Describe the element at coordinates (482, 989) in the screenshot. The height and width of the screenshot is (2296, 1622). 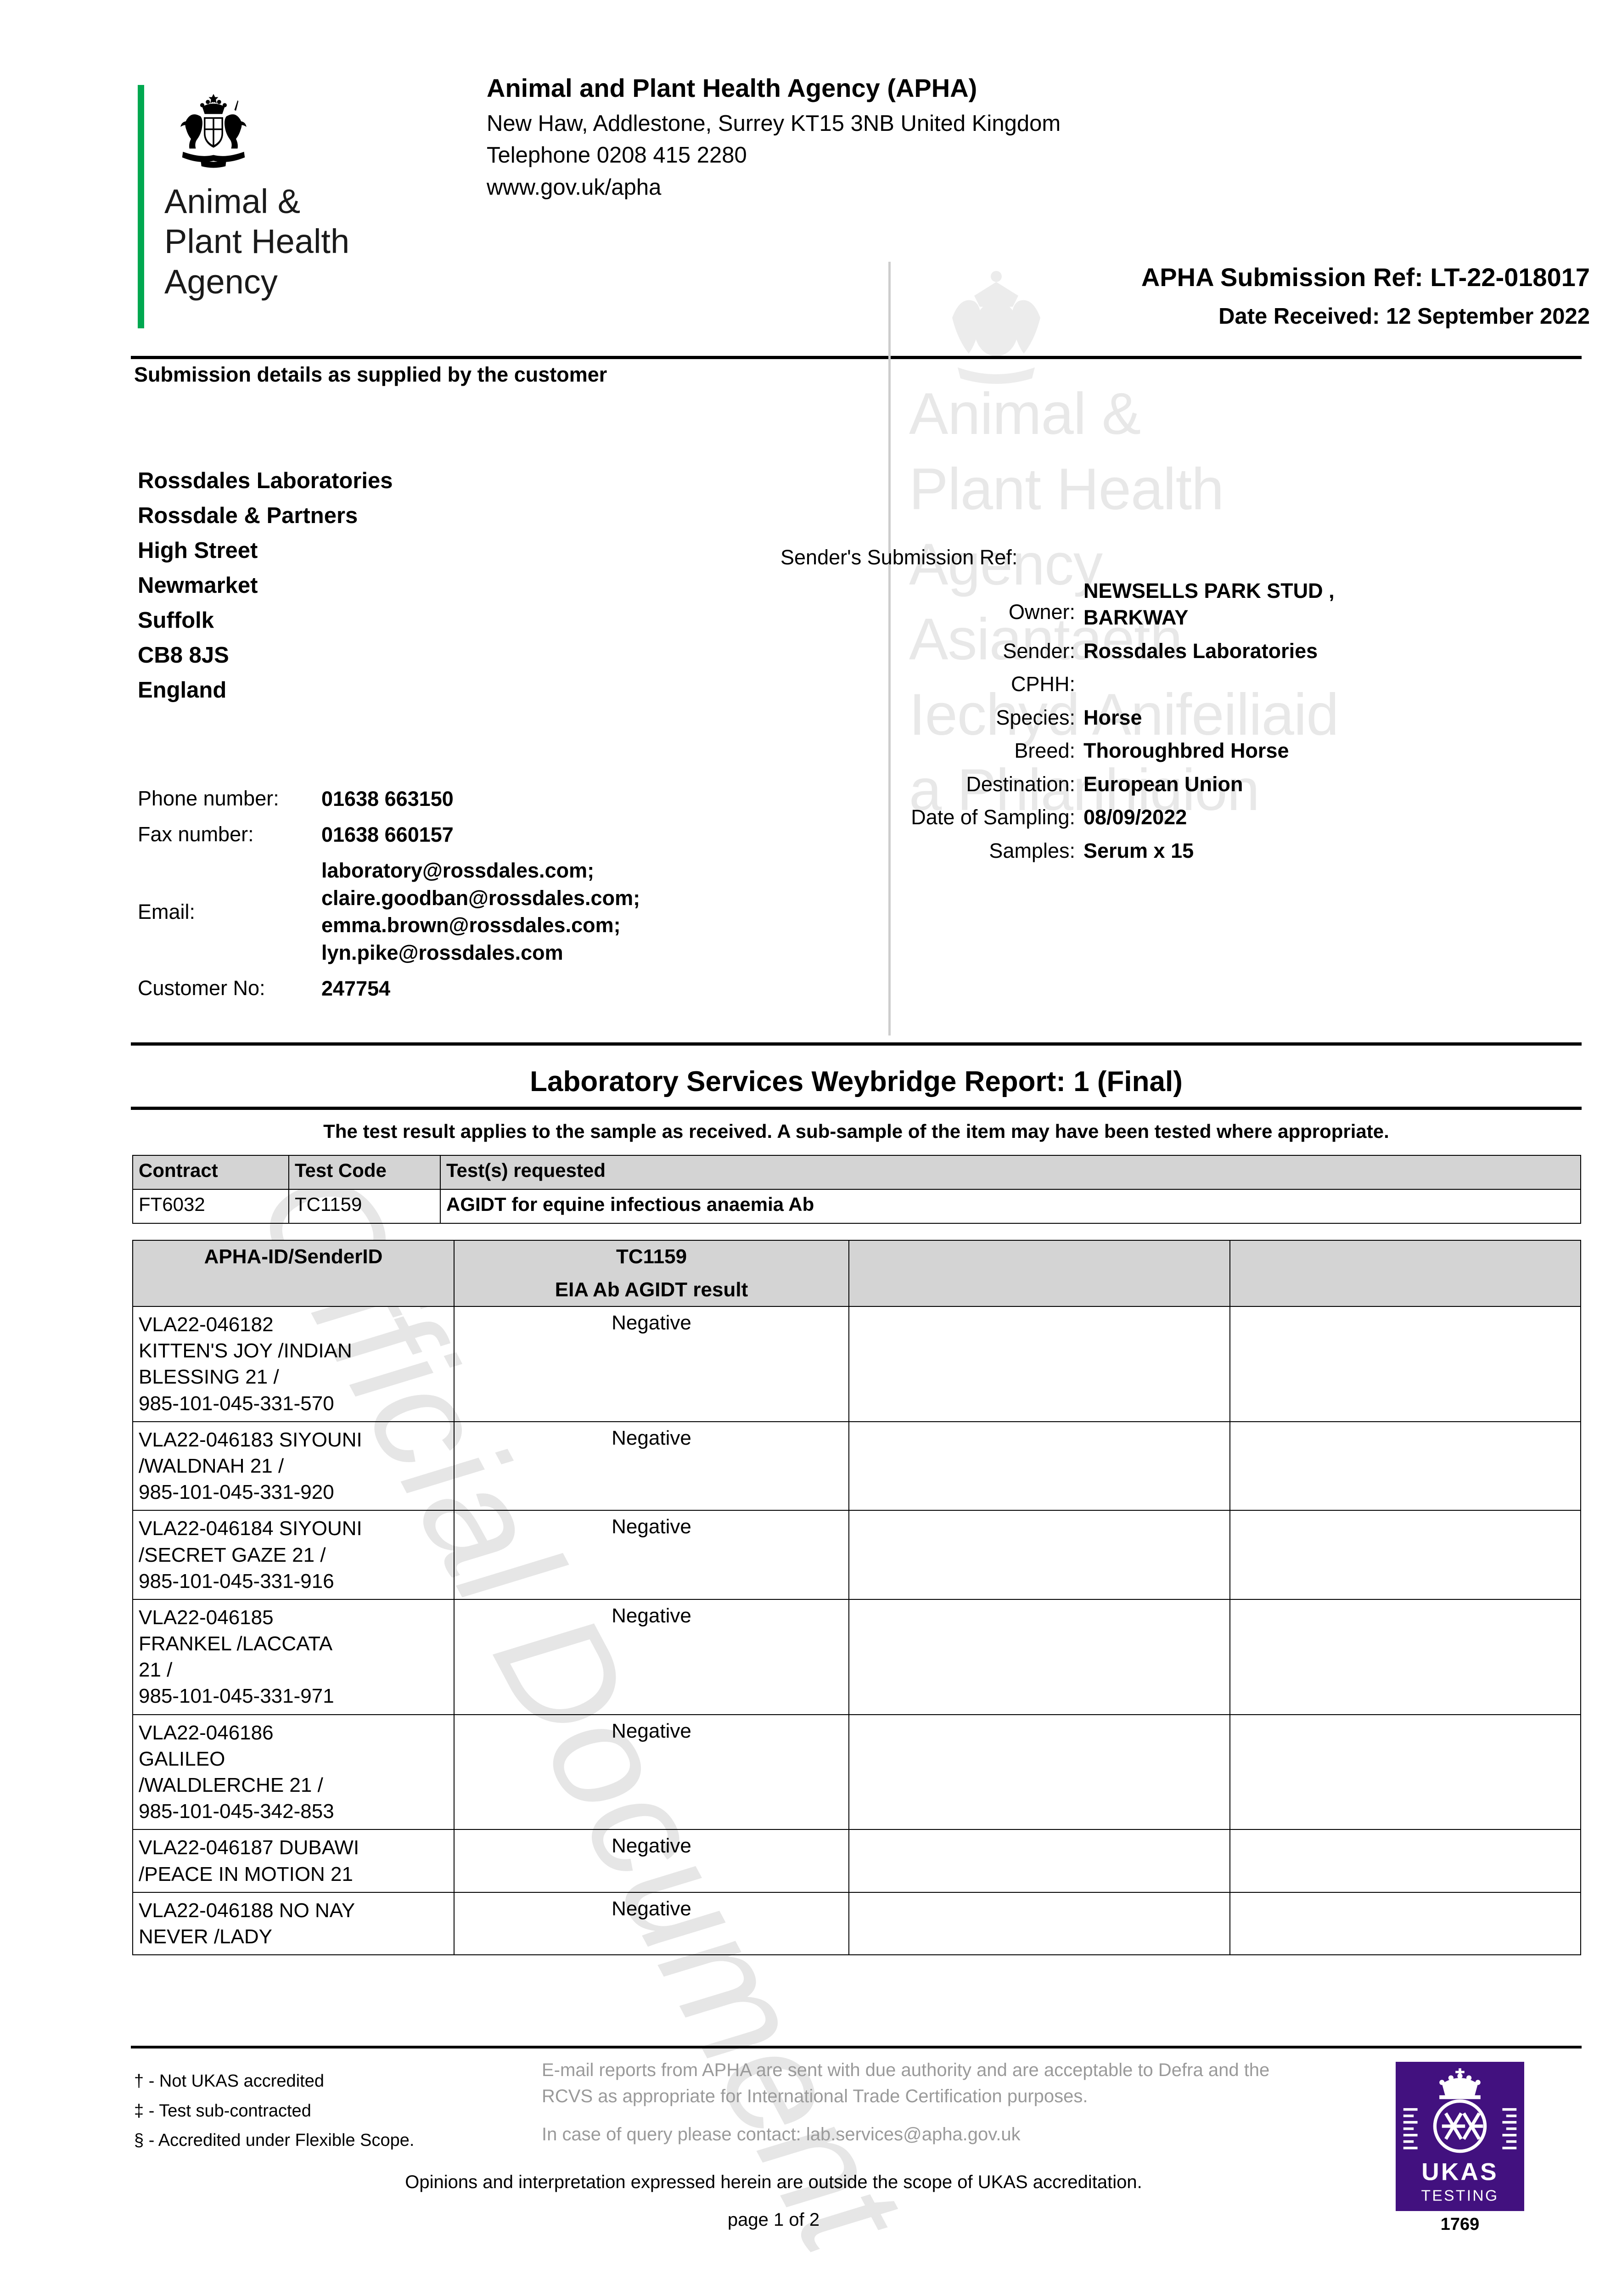
I see `contact-row-customer-no: Customer No: 247754` at that location.